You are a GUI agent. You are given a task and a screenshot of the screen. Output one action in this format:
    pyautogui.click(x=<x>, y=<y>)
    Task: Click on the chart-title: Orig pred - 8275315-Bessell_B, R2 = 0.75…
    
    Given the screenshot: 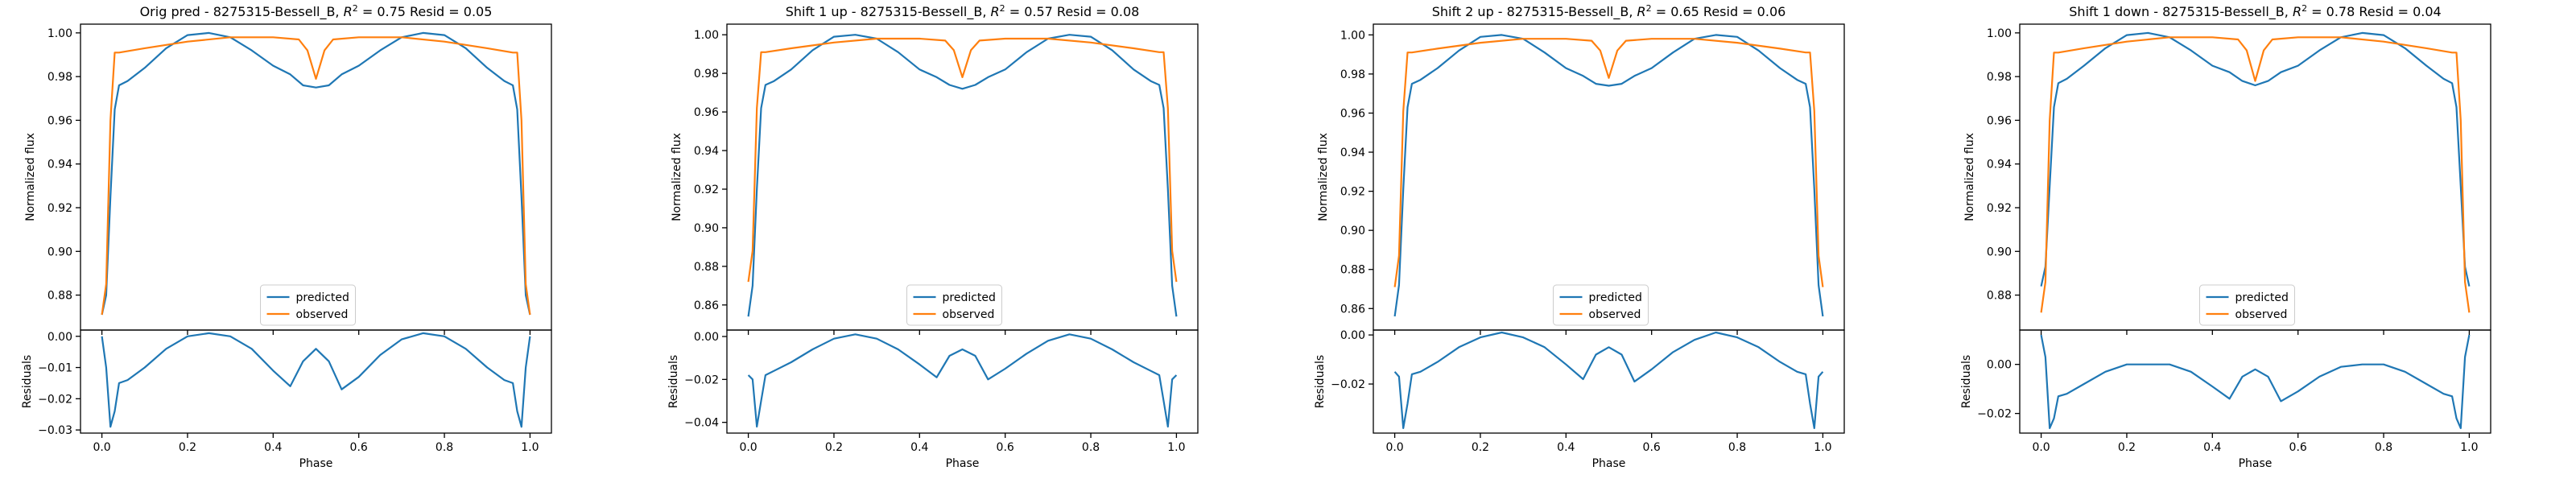 What is the action you would take?
    pyautogui.click(x=316, y=11)
    